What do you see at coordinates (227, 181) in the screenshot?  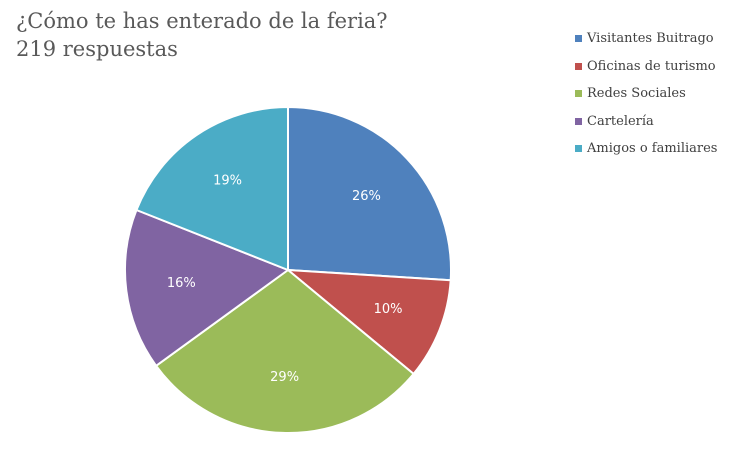 I see `pie-slice-label: 19%` at bounding box center [227, 181].